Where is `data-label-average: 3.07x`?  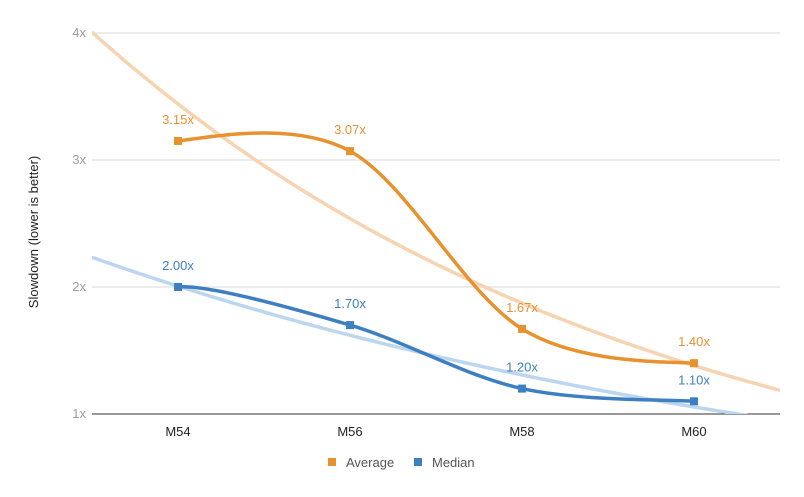
data-label-average: 3.07x is located at coordinates (350, 129).